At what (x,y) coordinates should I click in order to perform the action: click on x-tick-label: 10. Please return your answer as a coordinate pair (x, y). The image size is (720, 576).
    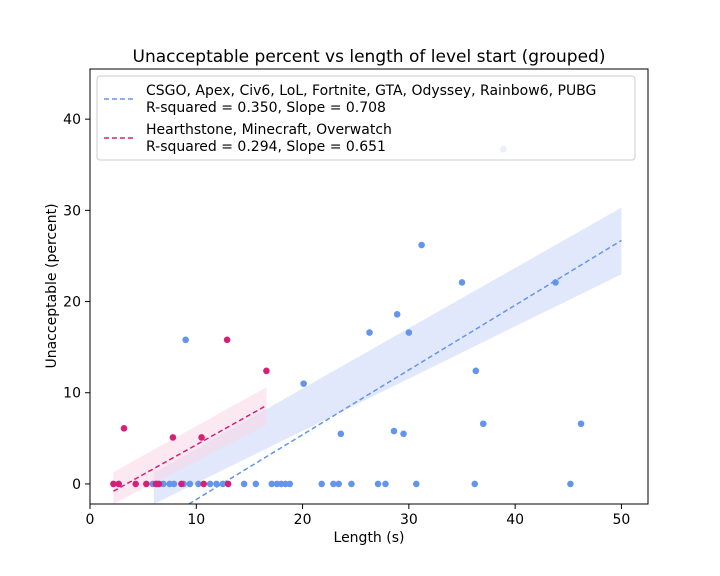
    Looking at the image, I should click on (196, 520).